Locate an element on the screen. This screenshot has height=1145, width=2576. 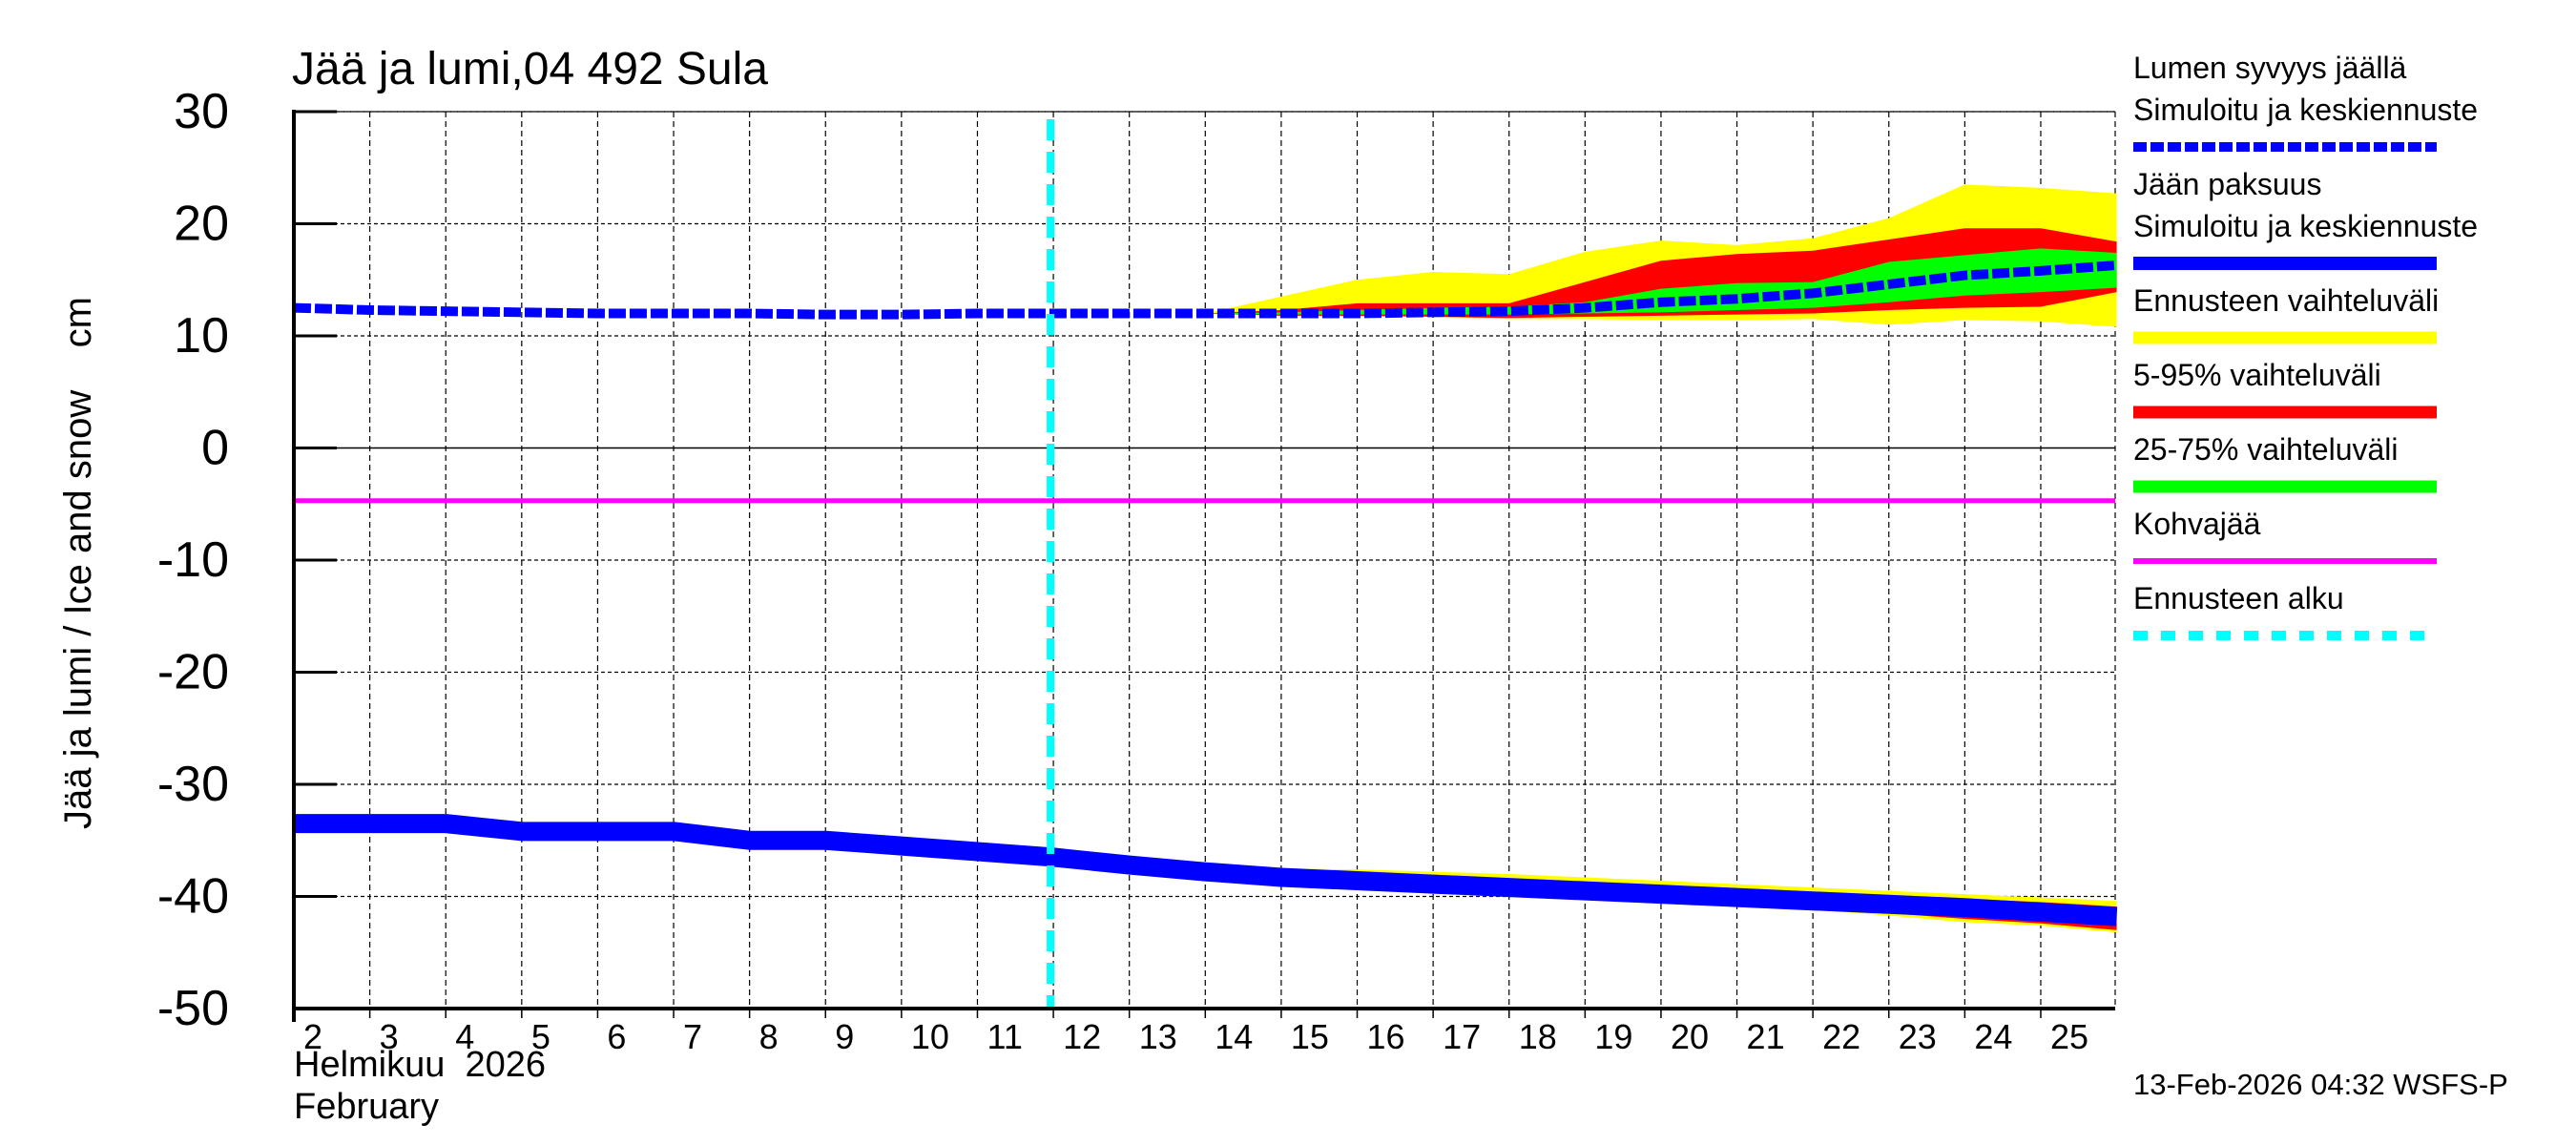
x-tick-label: 8 is located at coordinates (769, 1036).